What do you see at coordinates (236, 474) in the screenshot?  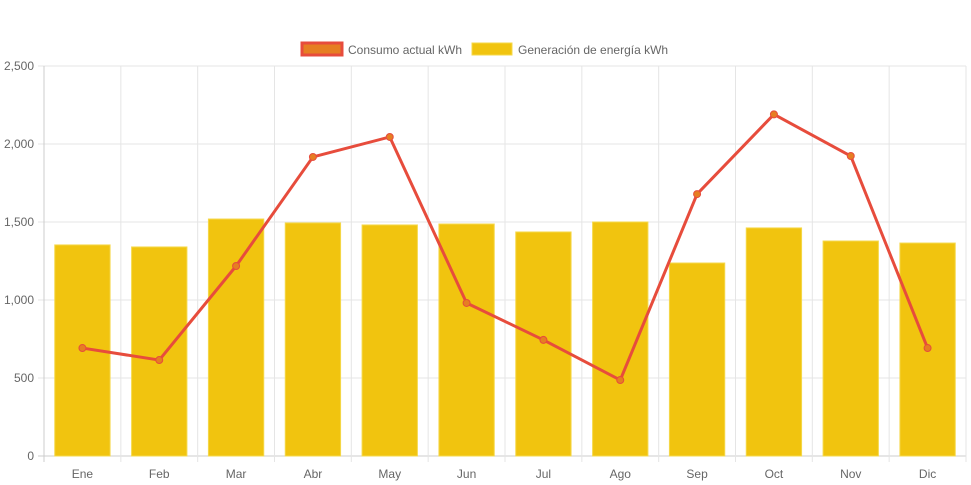 I see `x-tick-label: Mar` at bounding box center [236, 474].